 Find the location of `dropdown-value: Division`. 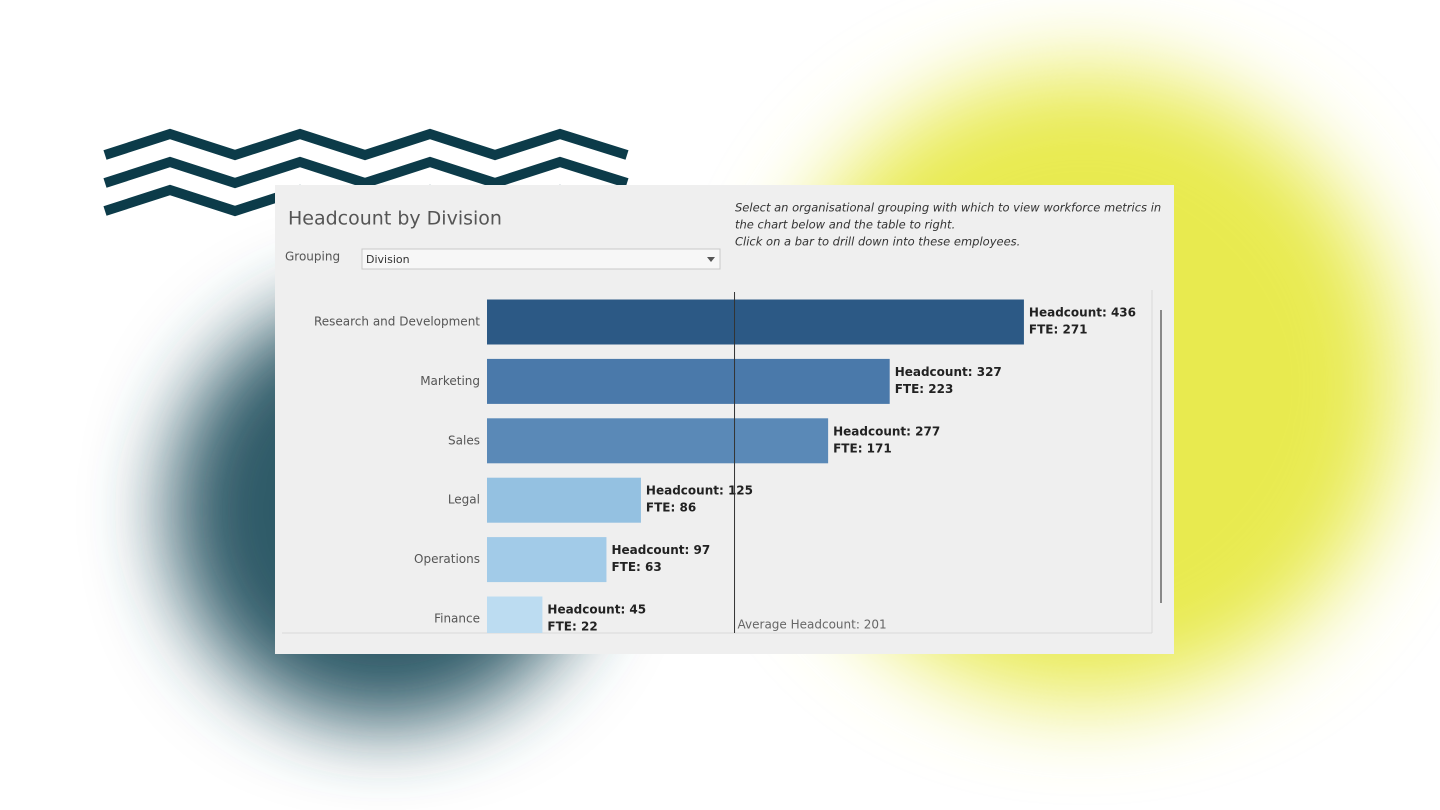

dropdown-value: Division is located at coordinates (388, 259).